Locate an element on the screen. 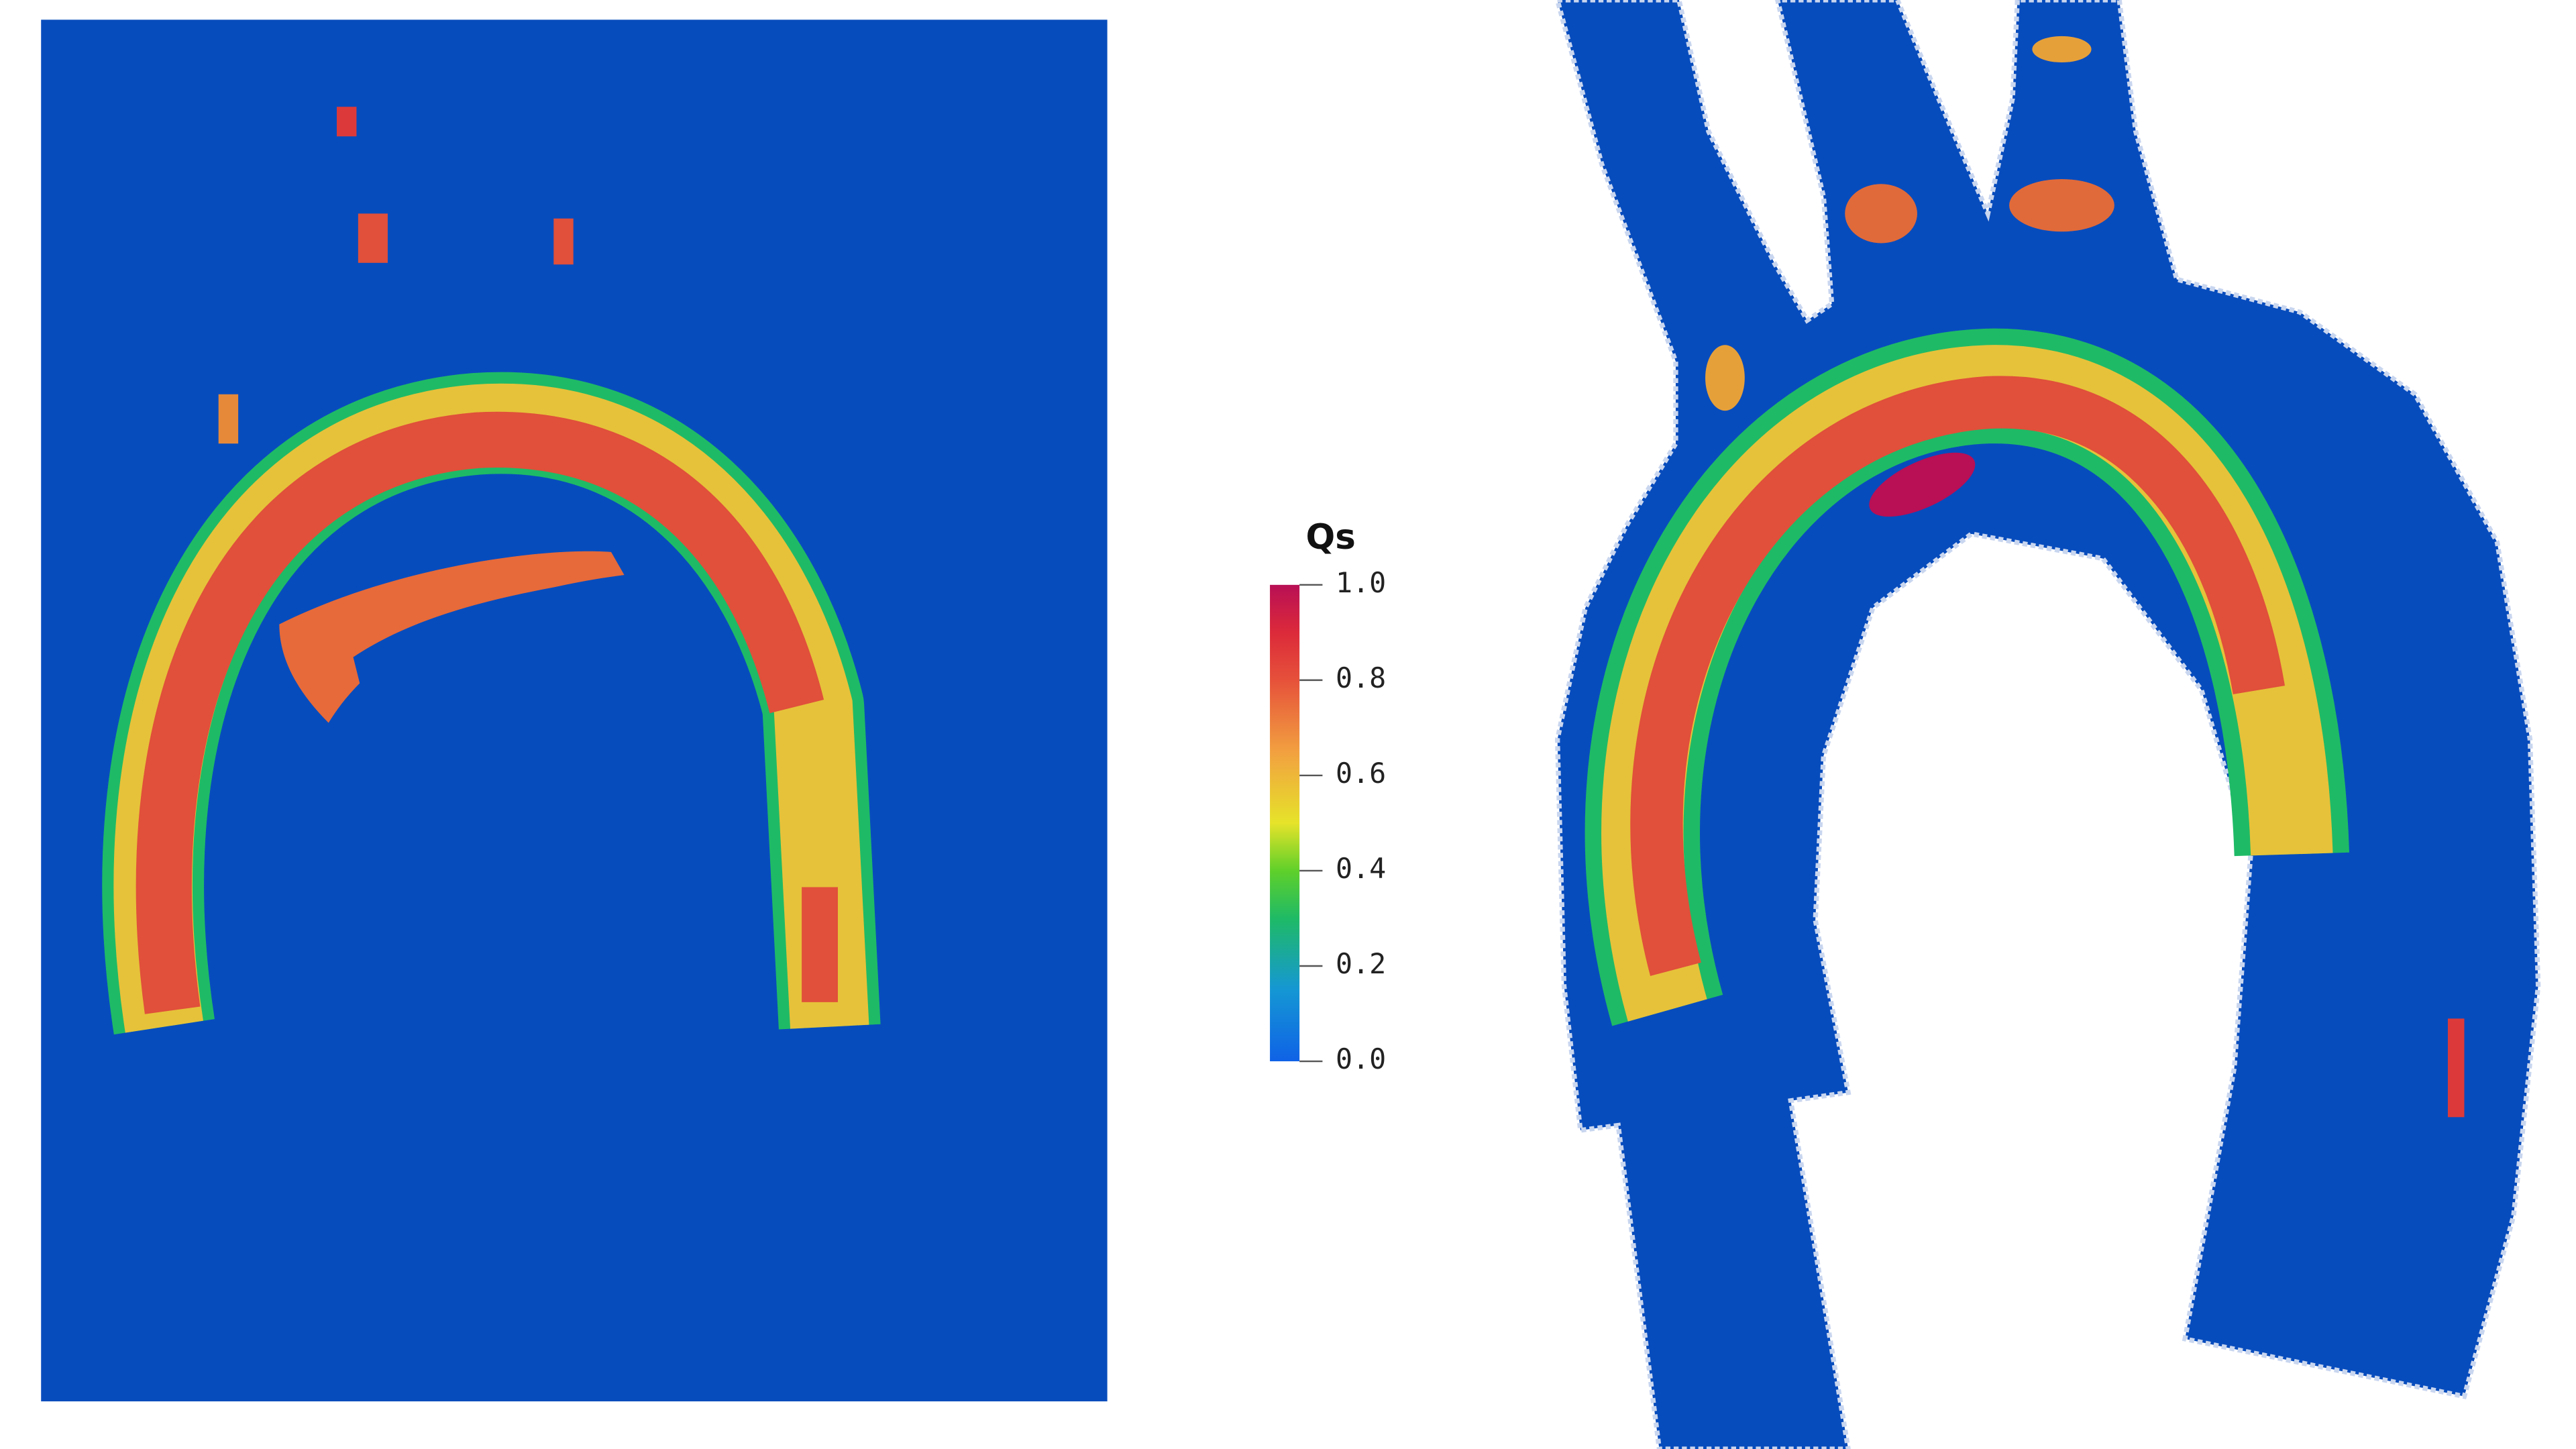 Image resolution: width=2576 pixels, height=1449 pixels. colorbar-tick-label: 0.4 is located at coordinates (1361, 868).